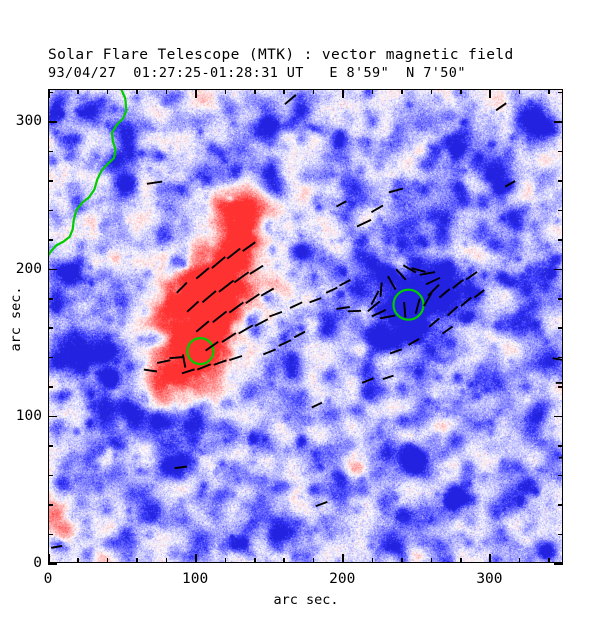 The height and width of the screenshot is (617, 612). Describe the element at coordinates (28, 415) in the screenshot. I see `y-tick-label: 100` at that location.